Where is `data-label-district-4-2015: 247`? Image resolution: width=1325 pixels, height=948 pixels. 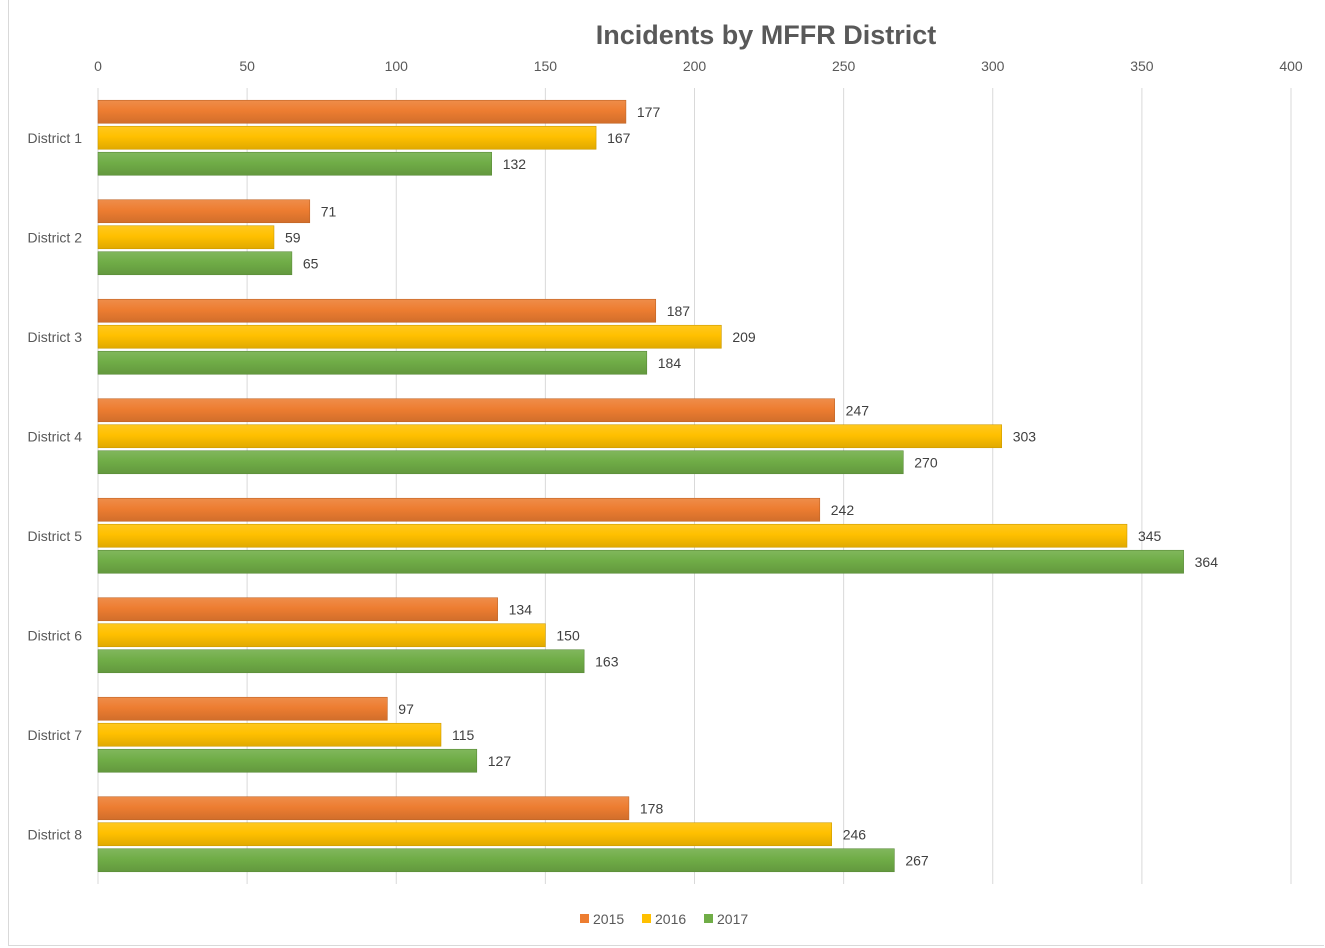 data-label-district-4-2015: 247 is located at coordinates (858, 410).